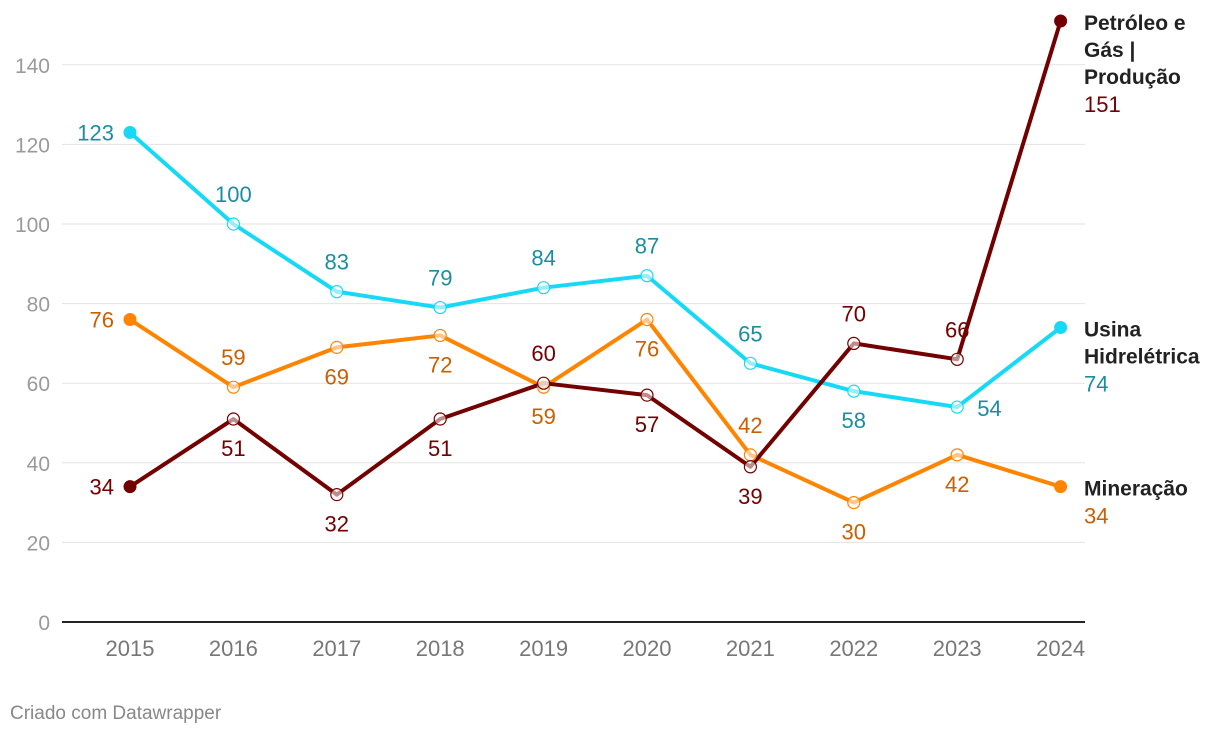 The image size is (1220, 738). Describe the element at coordinates (38, 543) in the screenshot. I see `y-tick-label: 20` at that location.